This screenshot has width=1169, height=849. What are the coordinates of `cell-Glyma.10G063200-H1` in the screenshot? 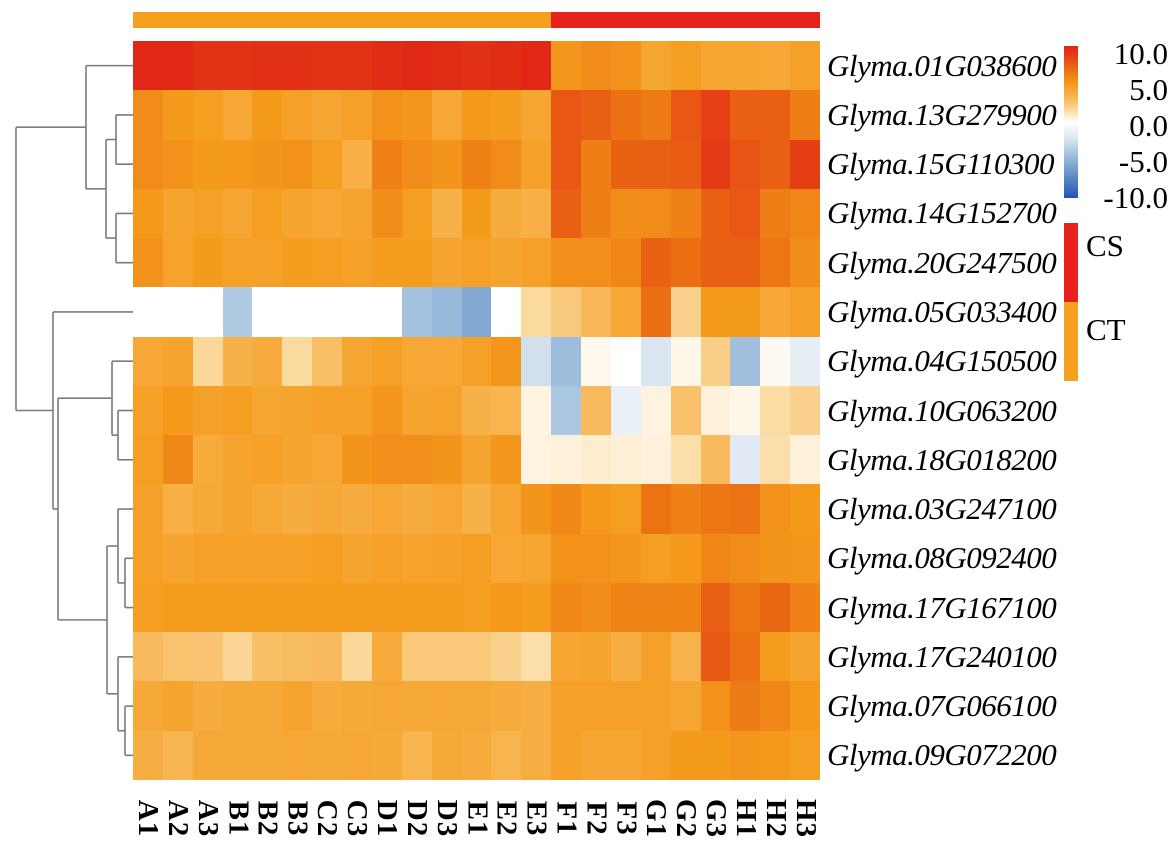 It's located at (745, 410).